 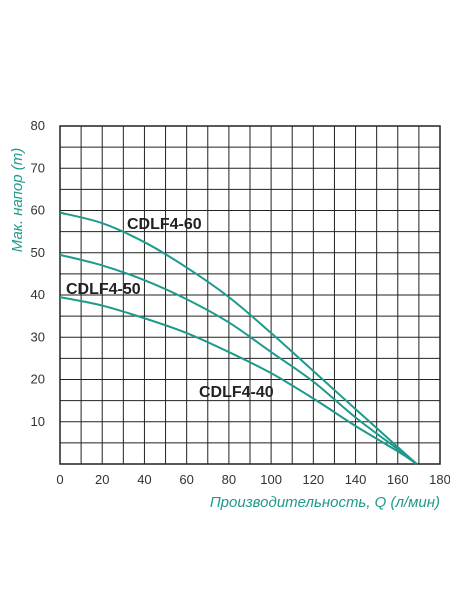 I want to click on y-tick-label: 20, so click(x=38, y=379).